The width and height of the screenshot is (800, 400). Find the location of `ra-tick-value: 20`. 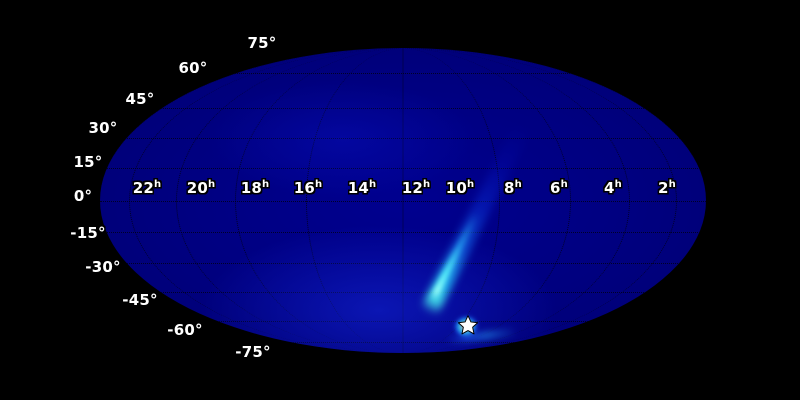

ra-tick-value: 20 is located at coordinates (197, 188).